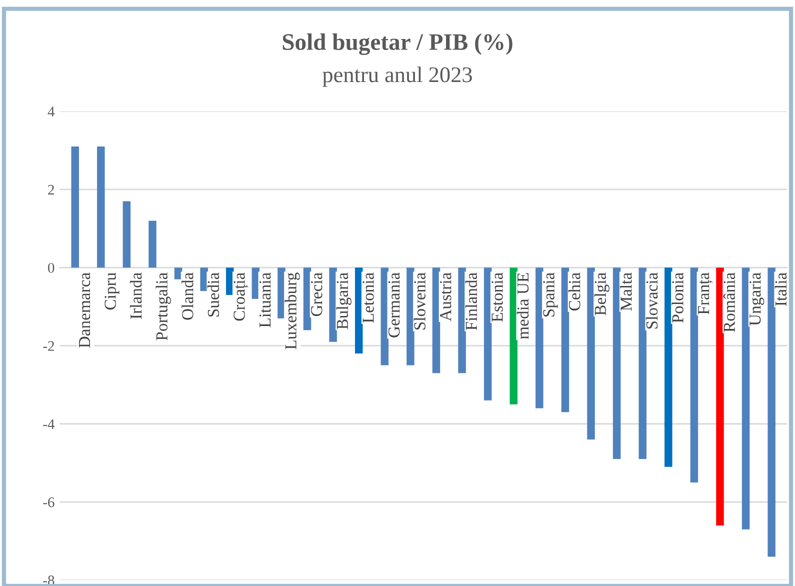 This screenshot has width=795, height=586. Describe the element at coordinates (112, 291) in the screenshot. I see `x-tick-label: Cipru` at that location.